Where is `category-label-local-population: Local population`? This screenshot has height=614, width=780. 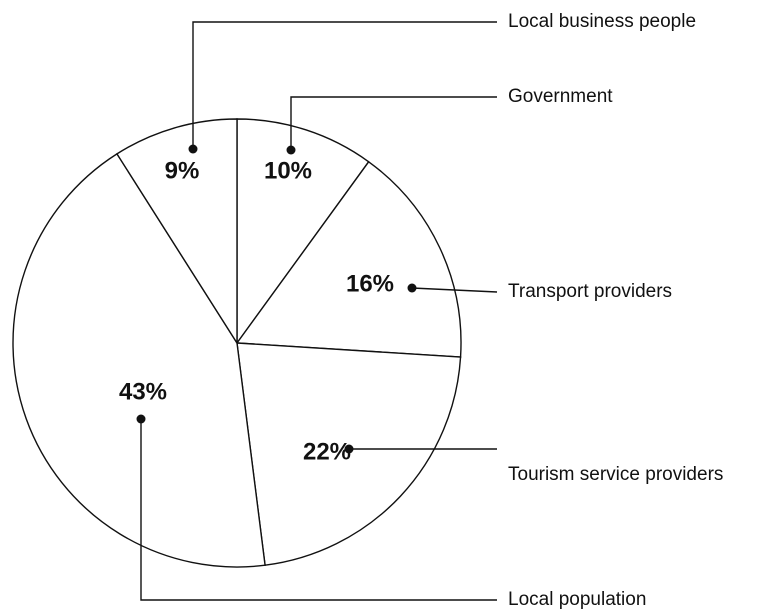 category-label-local-population: Local population is located at coordinates (577, 599).